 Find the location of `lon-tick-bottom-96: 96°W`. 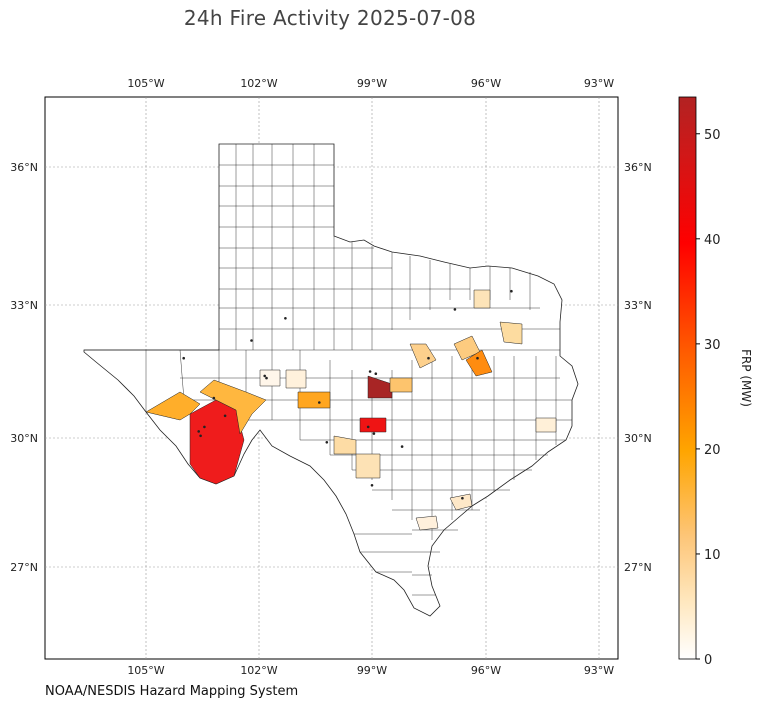

lon-tick-bottom-96: 96°W is located at coordinates (486, 670).